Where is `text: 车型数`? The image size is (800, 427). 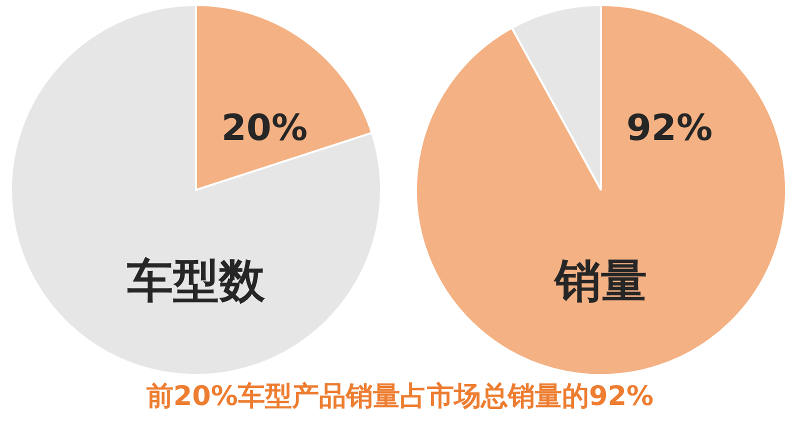
text: 车型数 is located at coordinates (196, 281).